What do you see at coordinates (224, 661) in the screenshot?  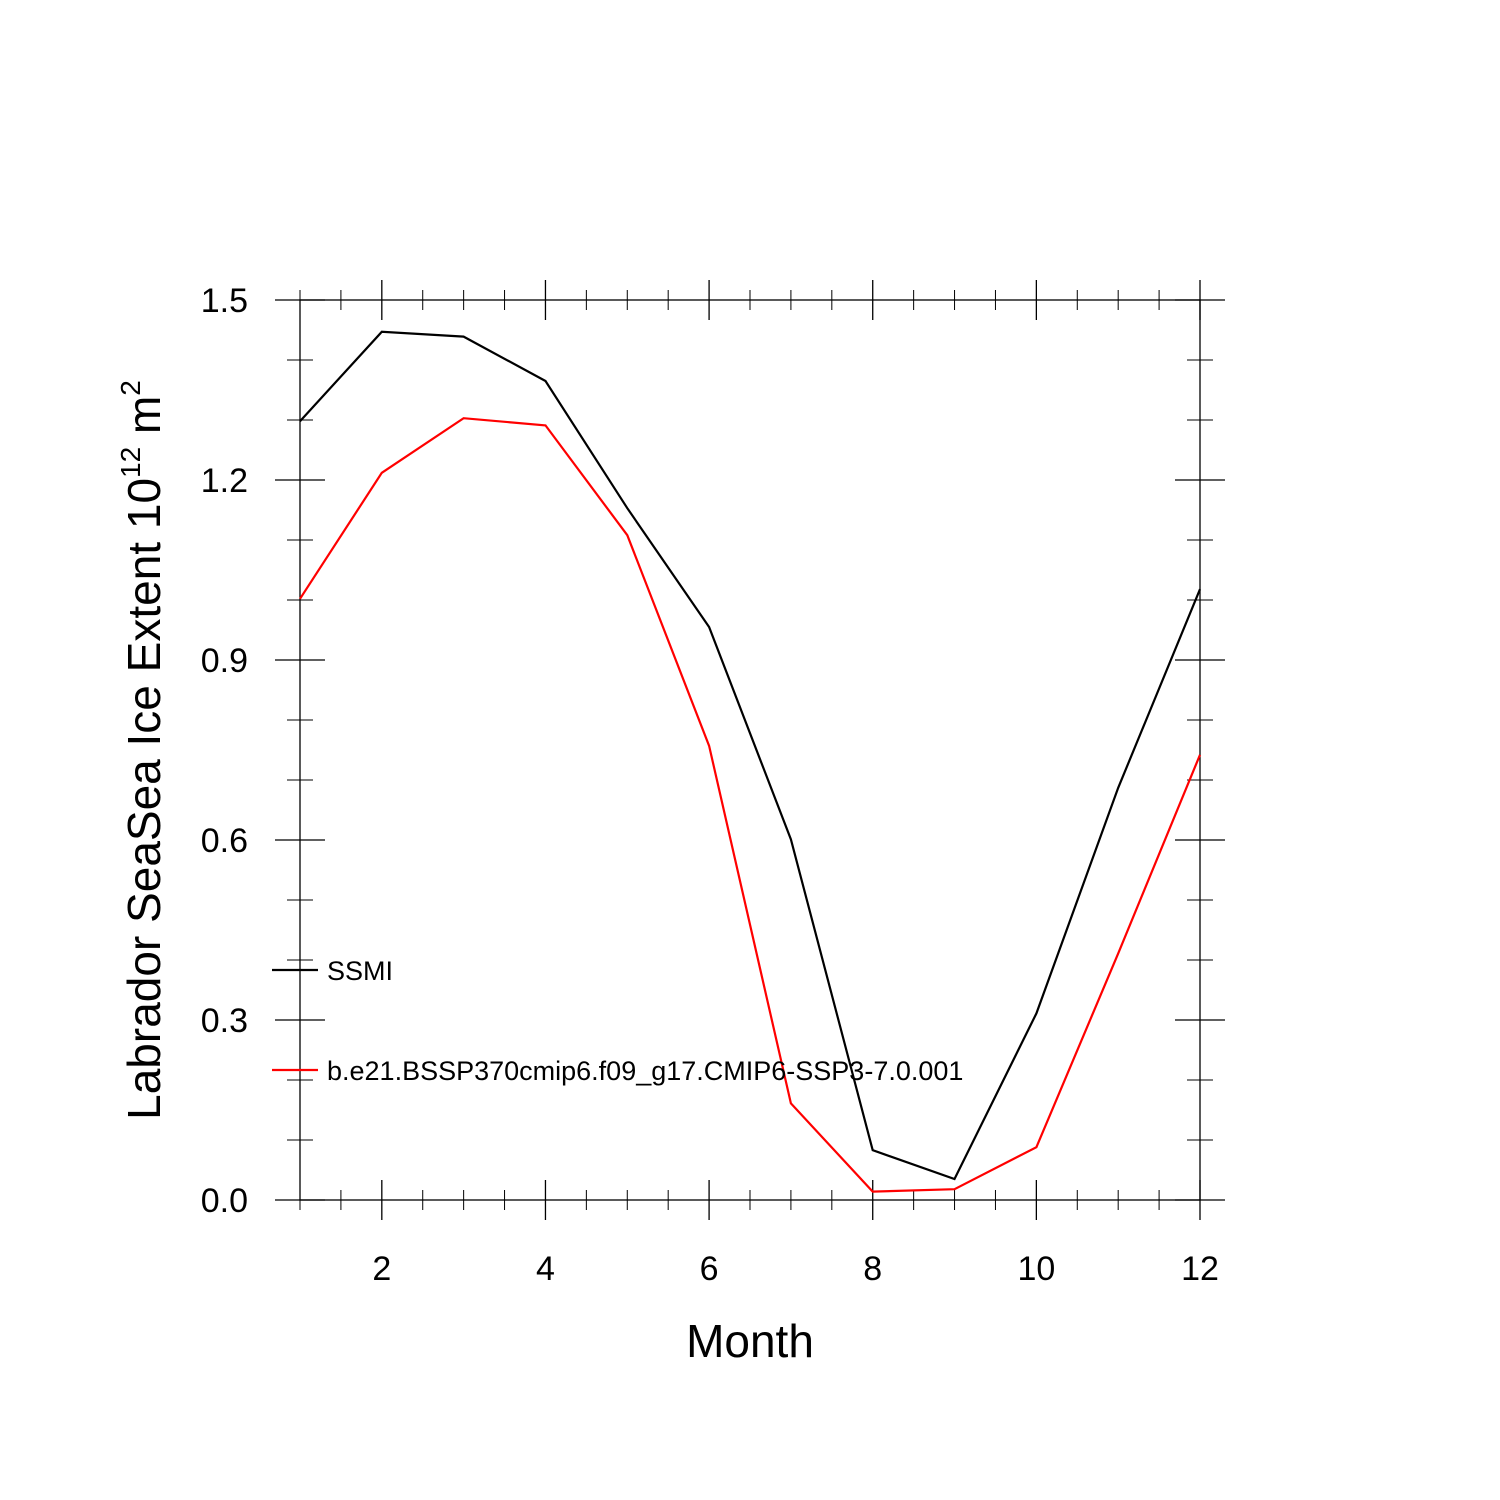 I see `y-tick-label: 0.9` at bounding box center [224, 661].